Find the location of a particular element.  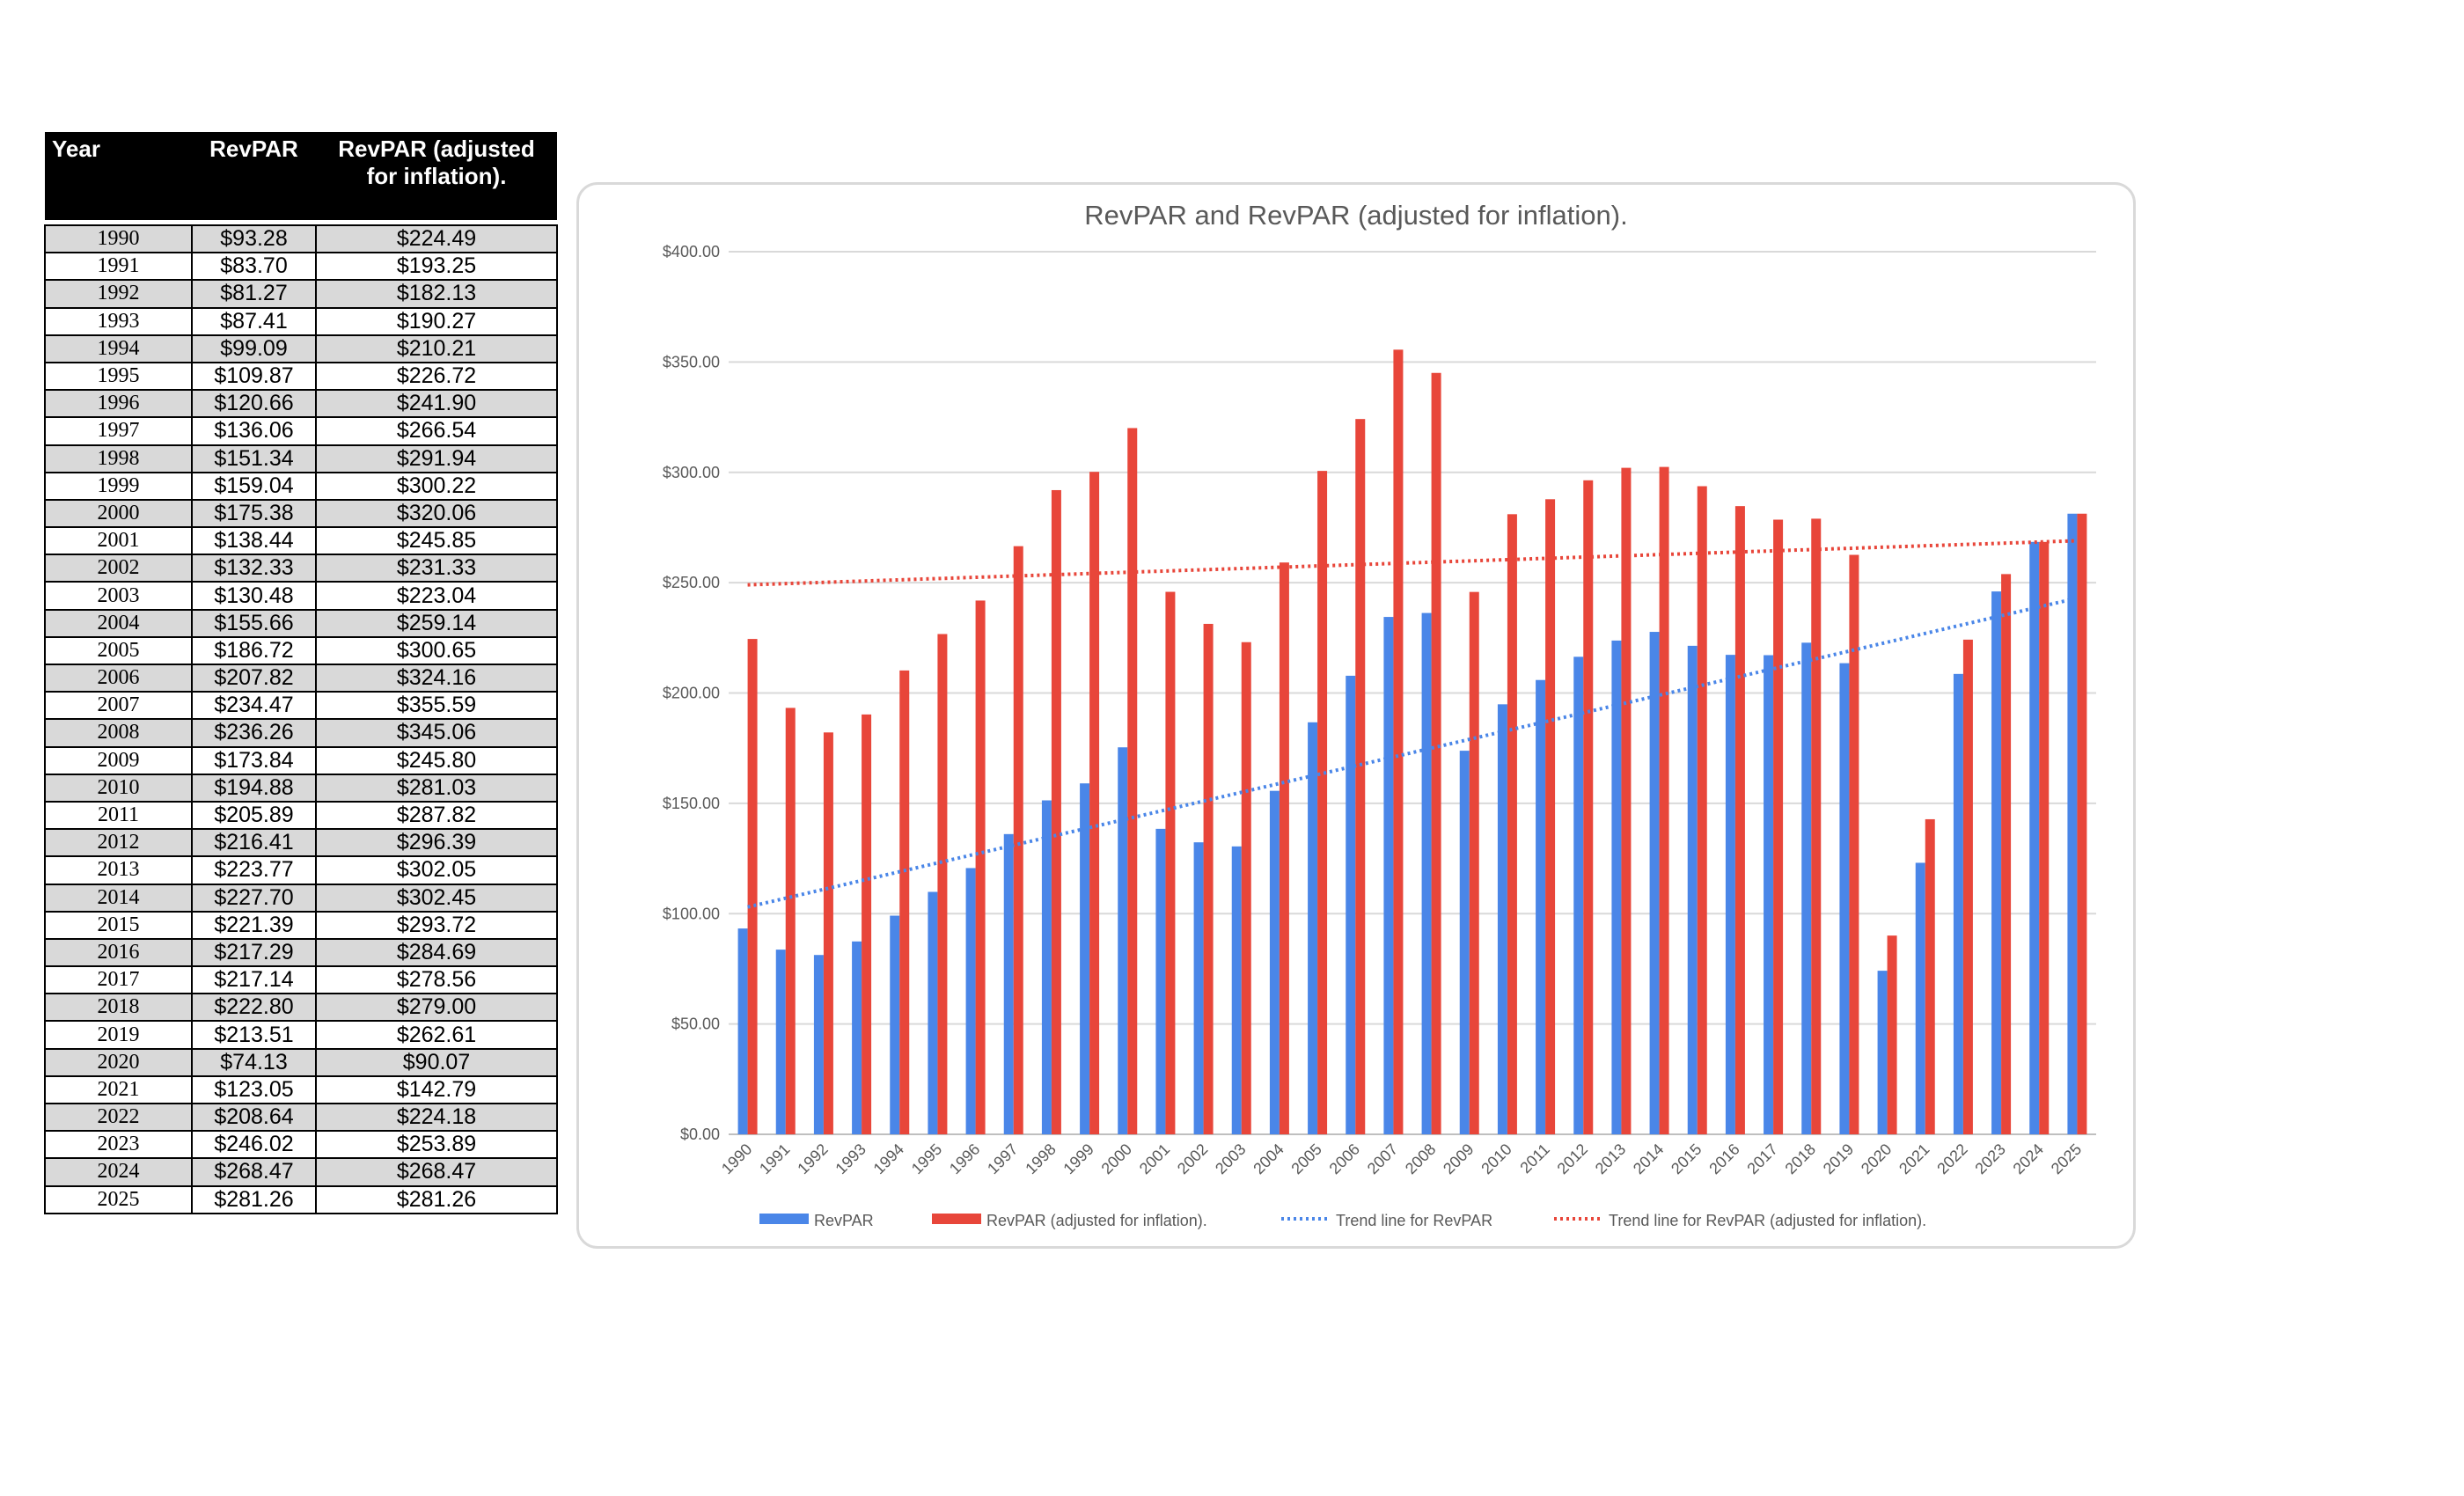

cell-revpar-adjusted: $300.22 is located at coordinates (437, 486).